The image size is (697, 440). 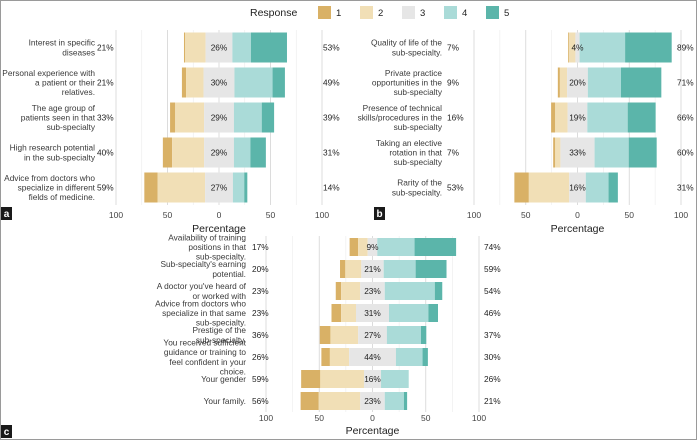 What do you see at coordinates (685, 48) in the screenshot?
I see `high-percent-label: 89%` at bounding box center [685, 48].